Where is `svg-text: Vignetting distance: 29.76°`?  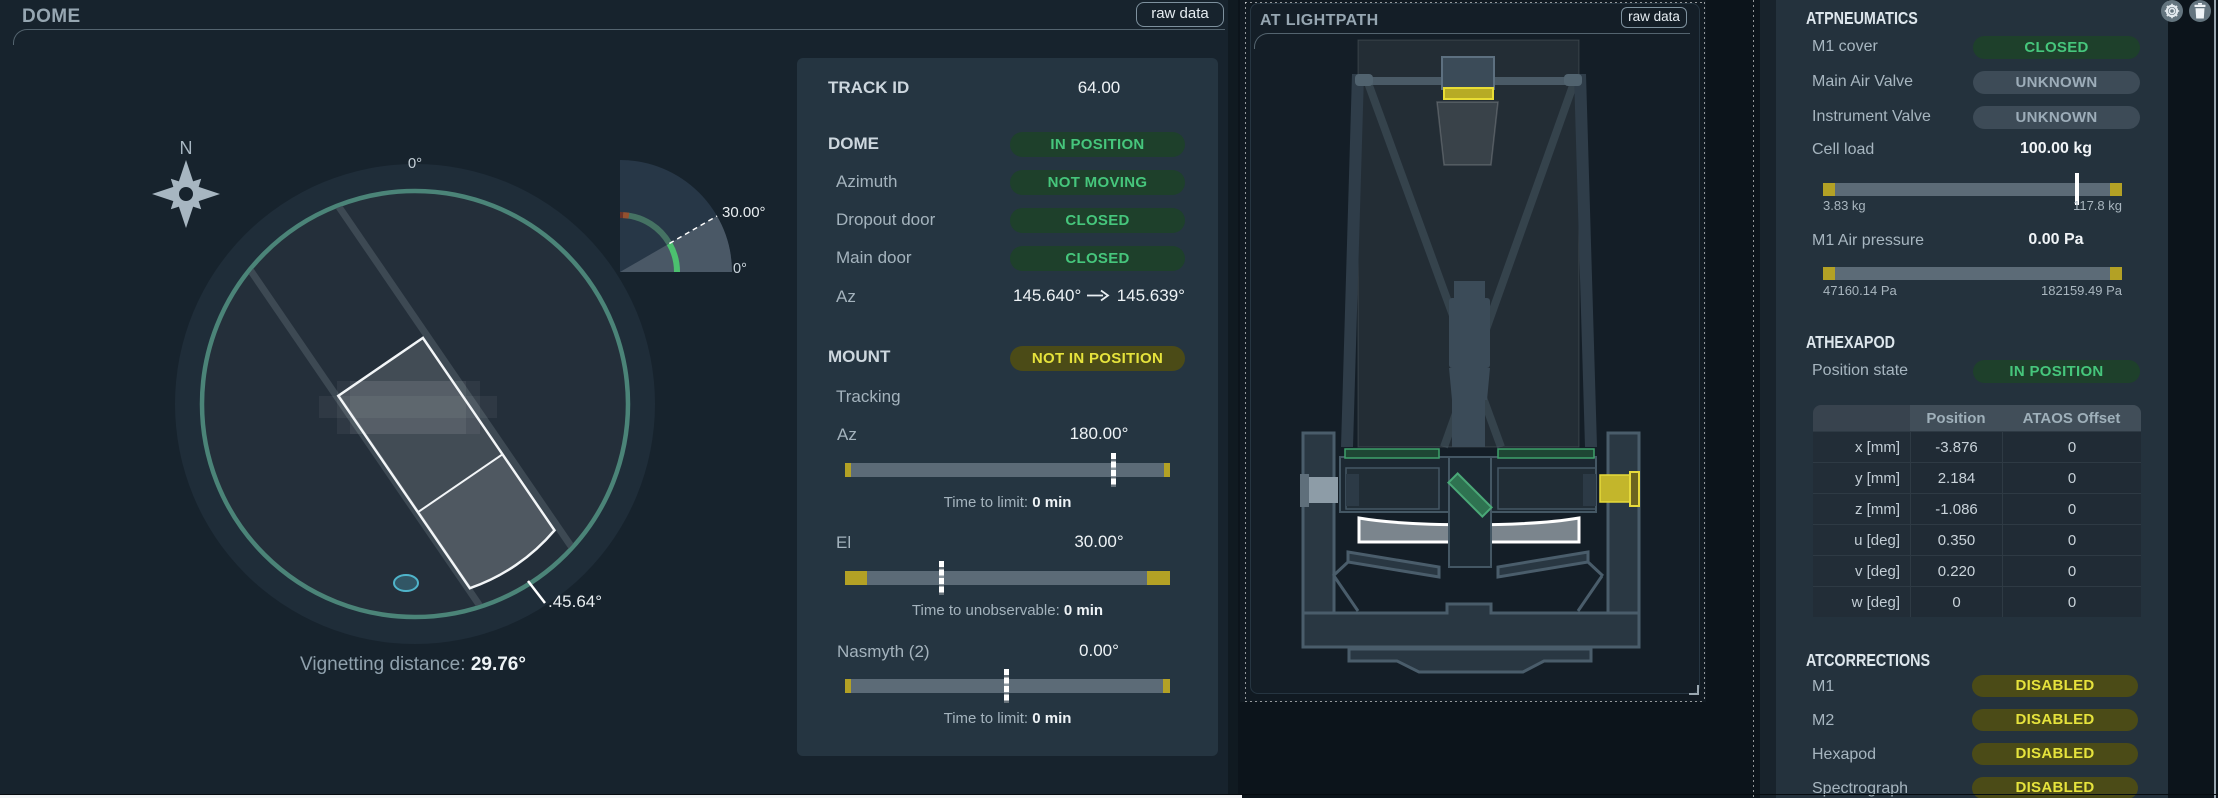 svg-text: Vignetting distance: 29.76° is located at coordinates (413, 664).